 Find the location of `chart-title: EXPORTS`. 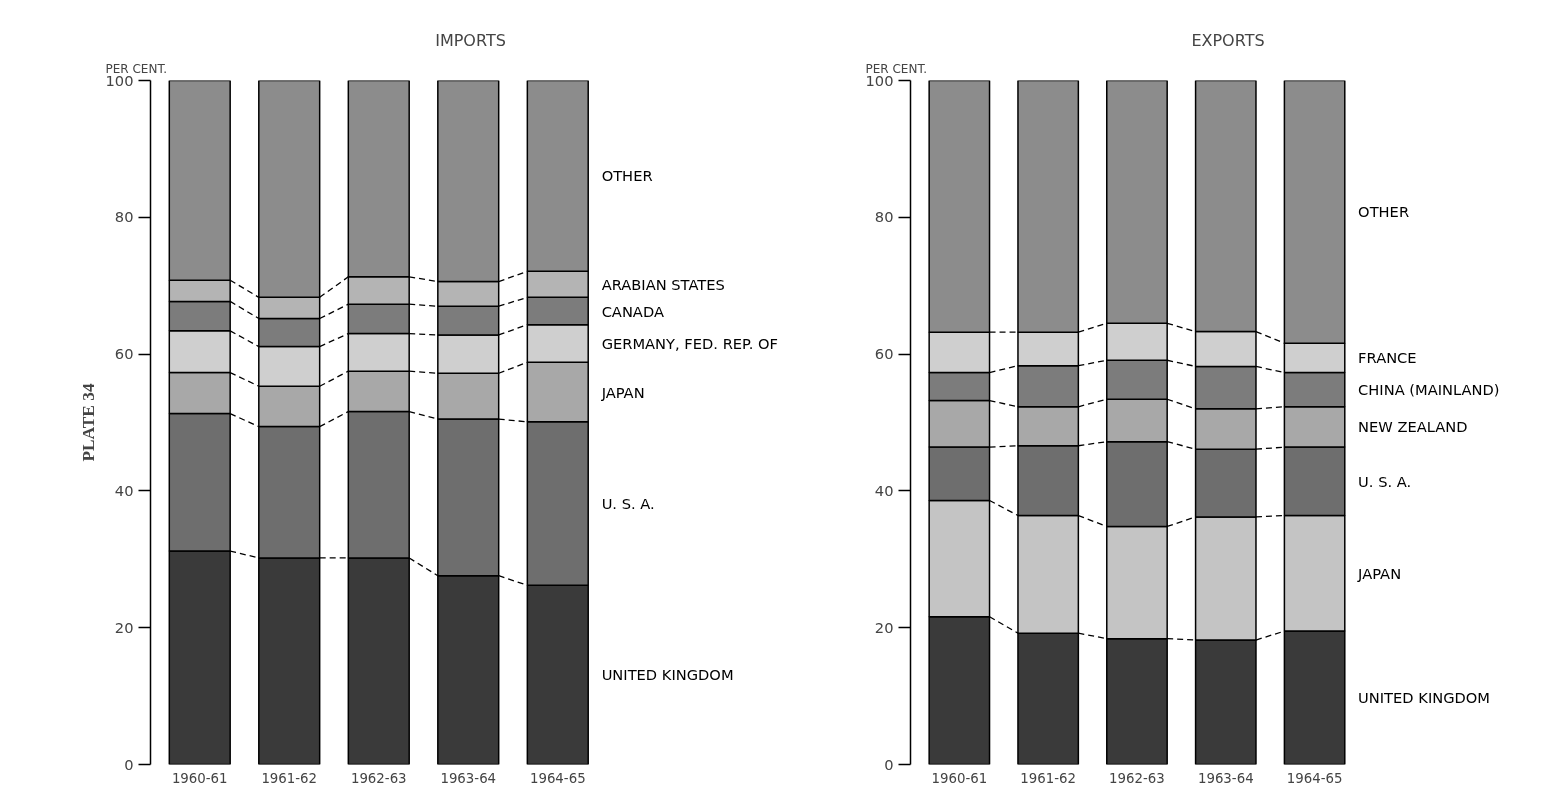

chart-title: EXPORTS is located at coordinates (1228, 40).